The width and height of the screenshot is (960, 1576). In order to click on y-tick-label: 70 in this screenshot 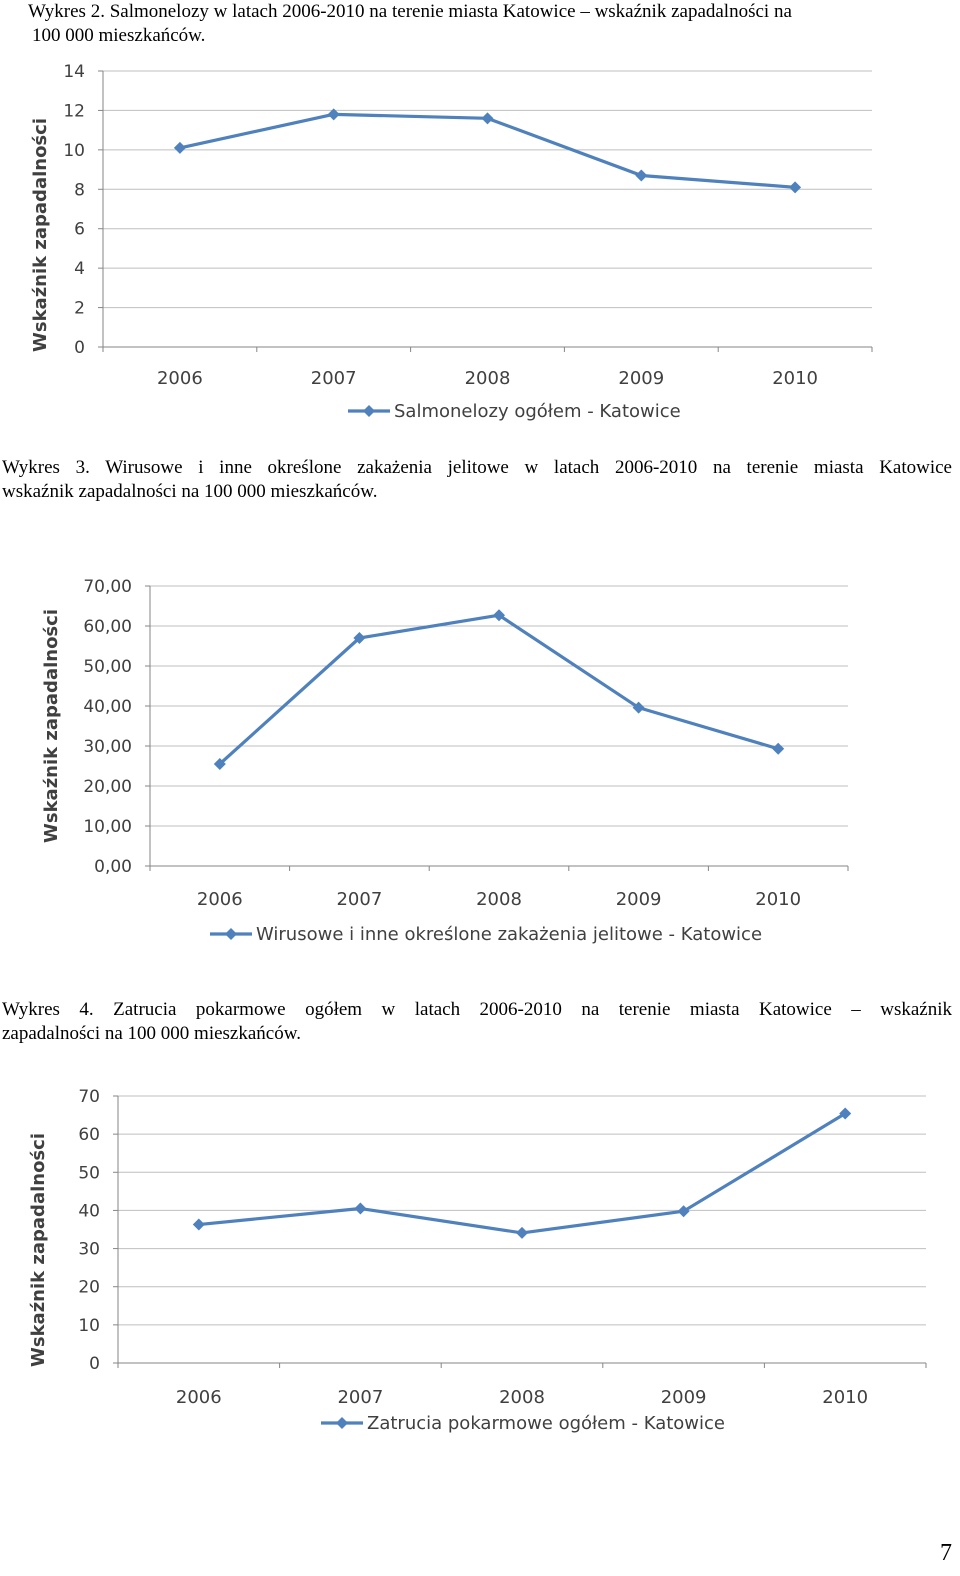, I will do `click(89, 1097)`.